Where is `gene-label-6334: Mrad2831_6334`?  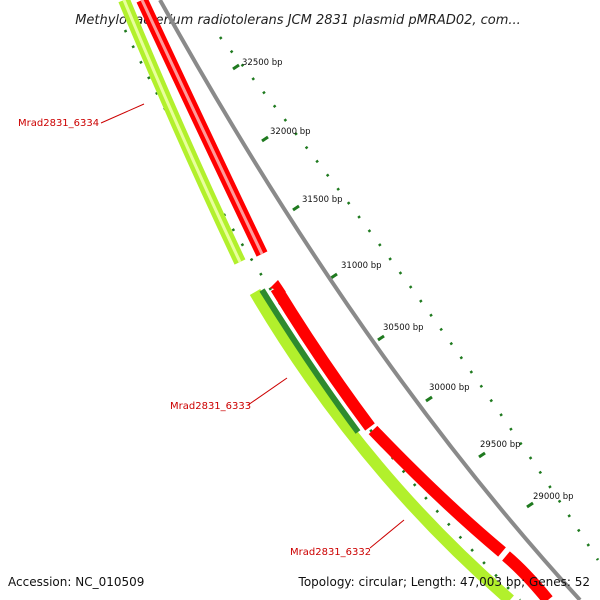
gene-label-6334: Mrad2831_6334 is located at coordinates (58, 123).